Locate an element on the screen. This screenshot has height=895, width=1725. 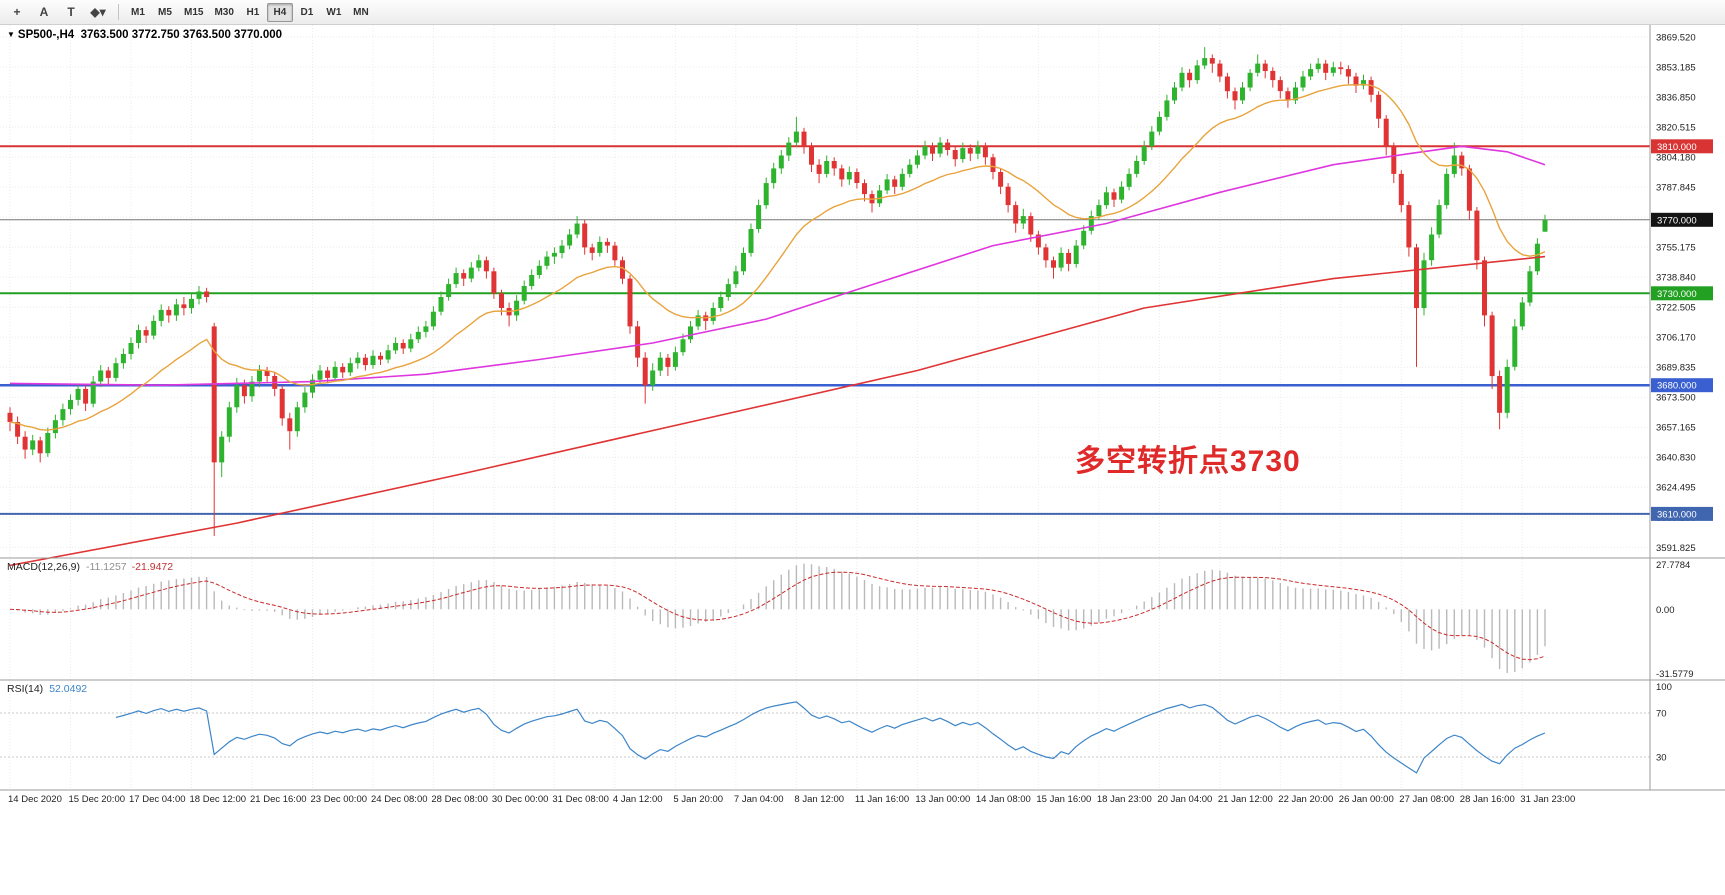
timeframe-m30: M30 is located at coordinates (224, 12).